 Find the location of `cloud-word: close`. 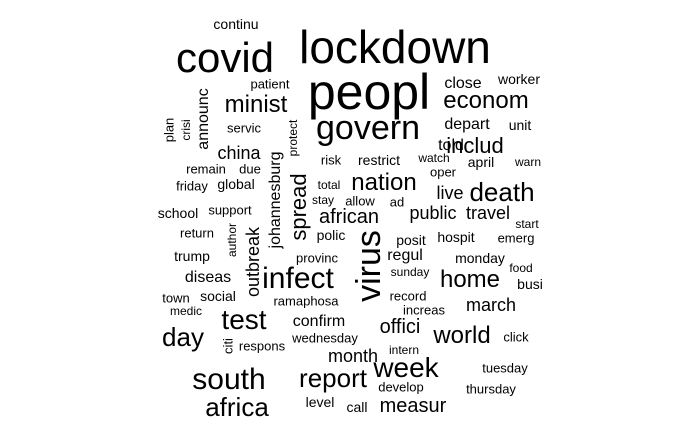

cloud-word: close is located at coordinates (463, 83).